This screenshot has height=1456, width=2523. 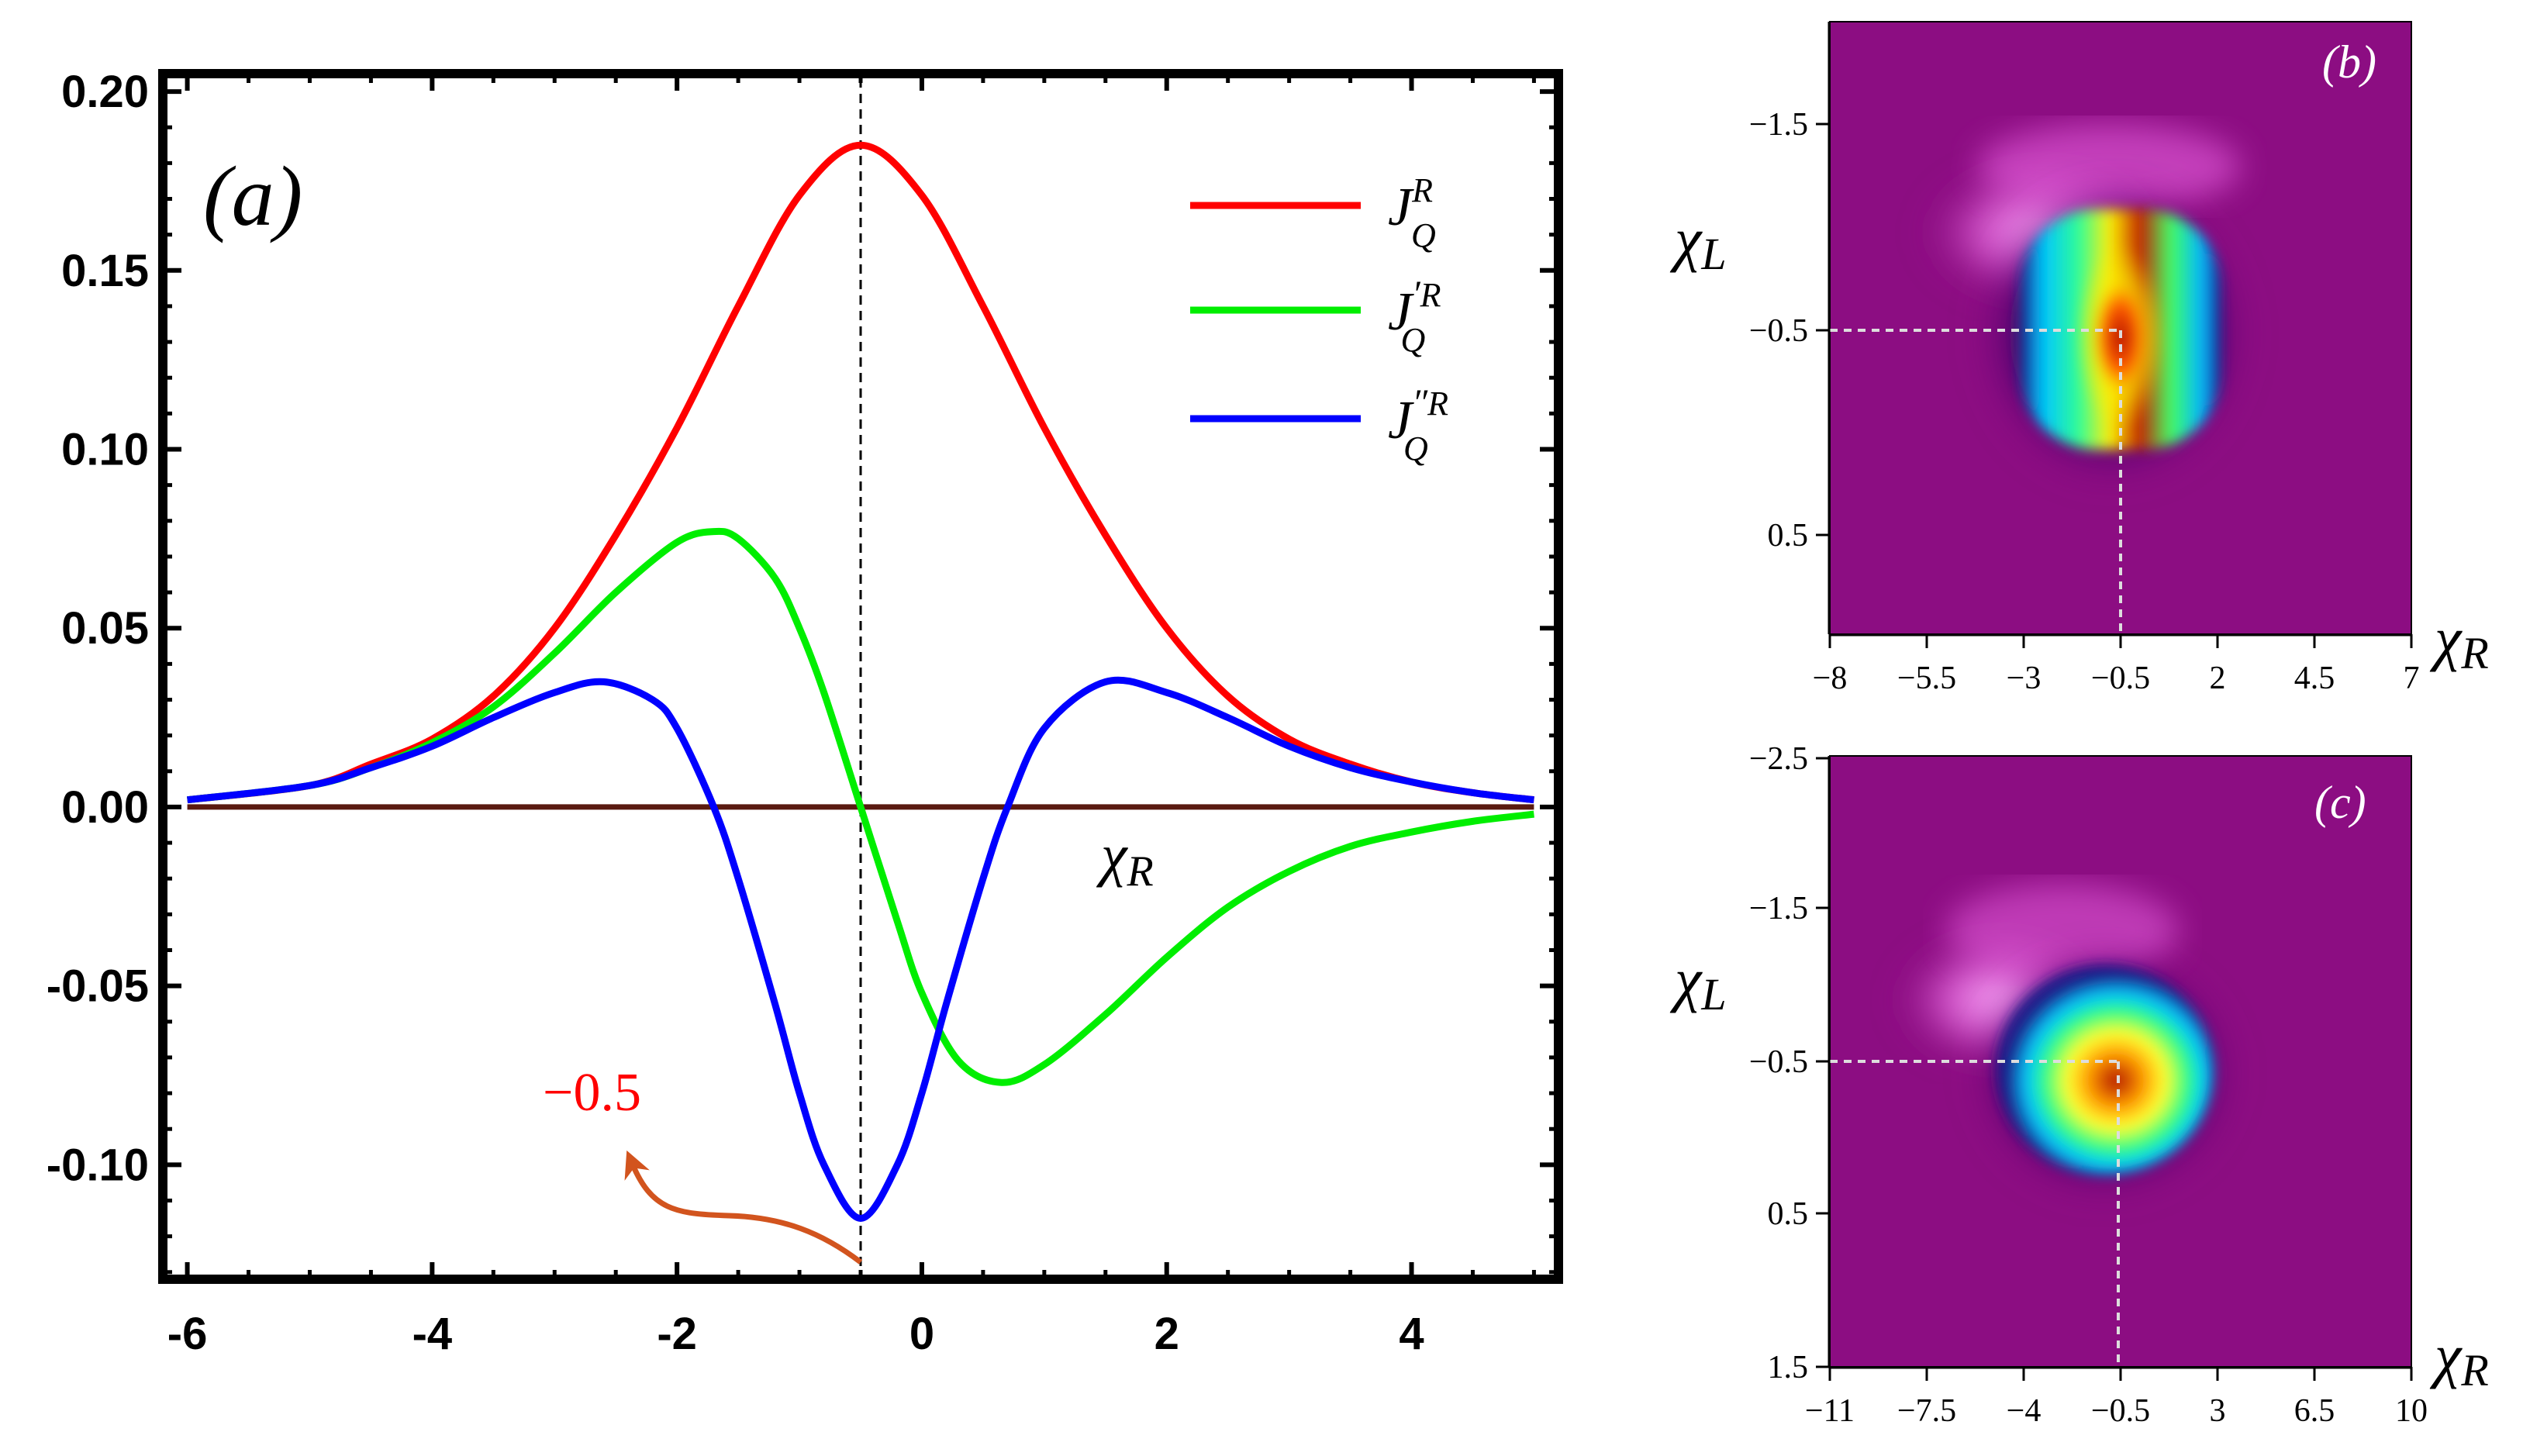 What do you see at coordinates (1167, 1334) in the screenshot?
I see `x-tick-label: 2` at bounding box center [1167, 1334].